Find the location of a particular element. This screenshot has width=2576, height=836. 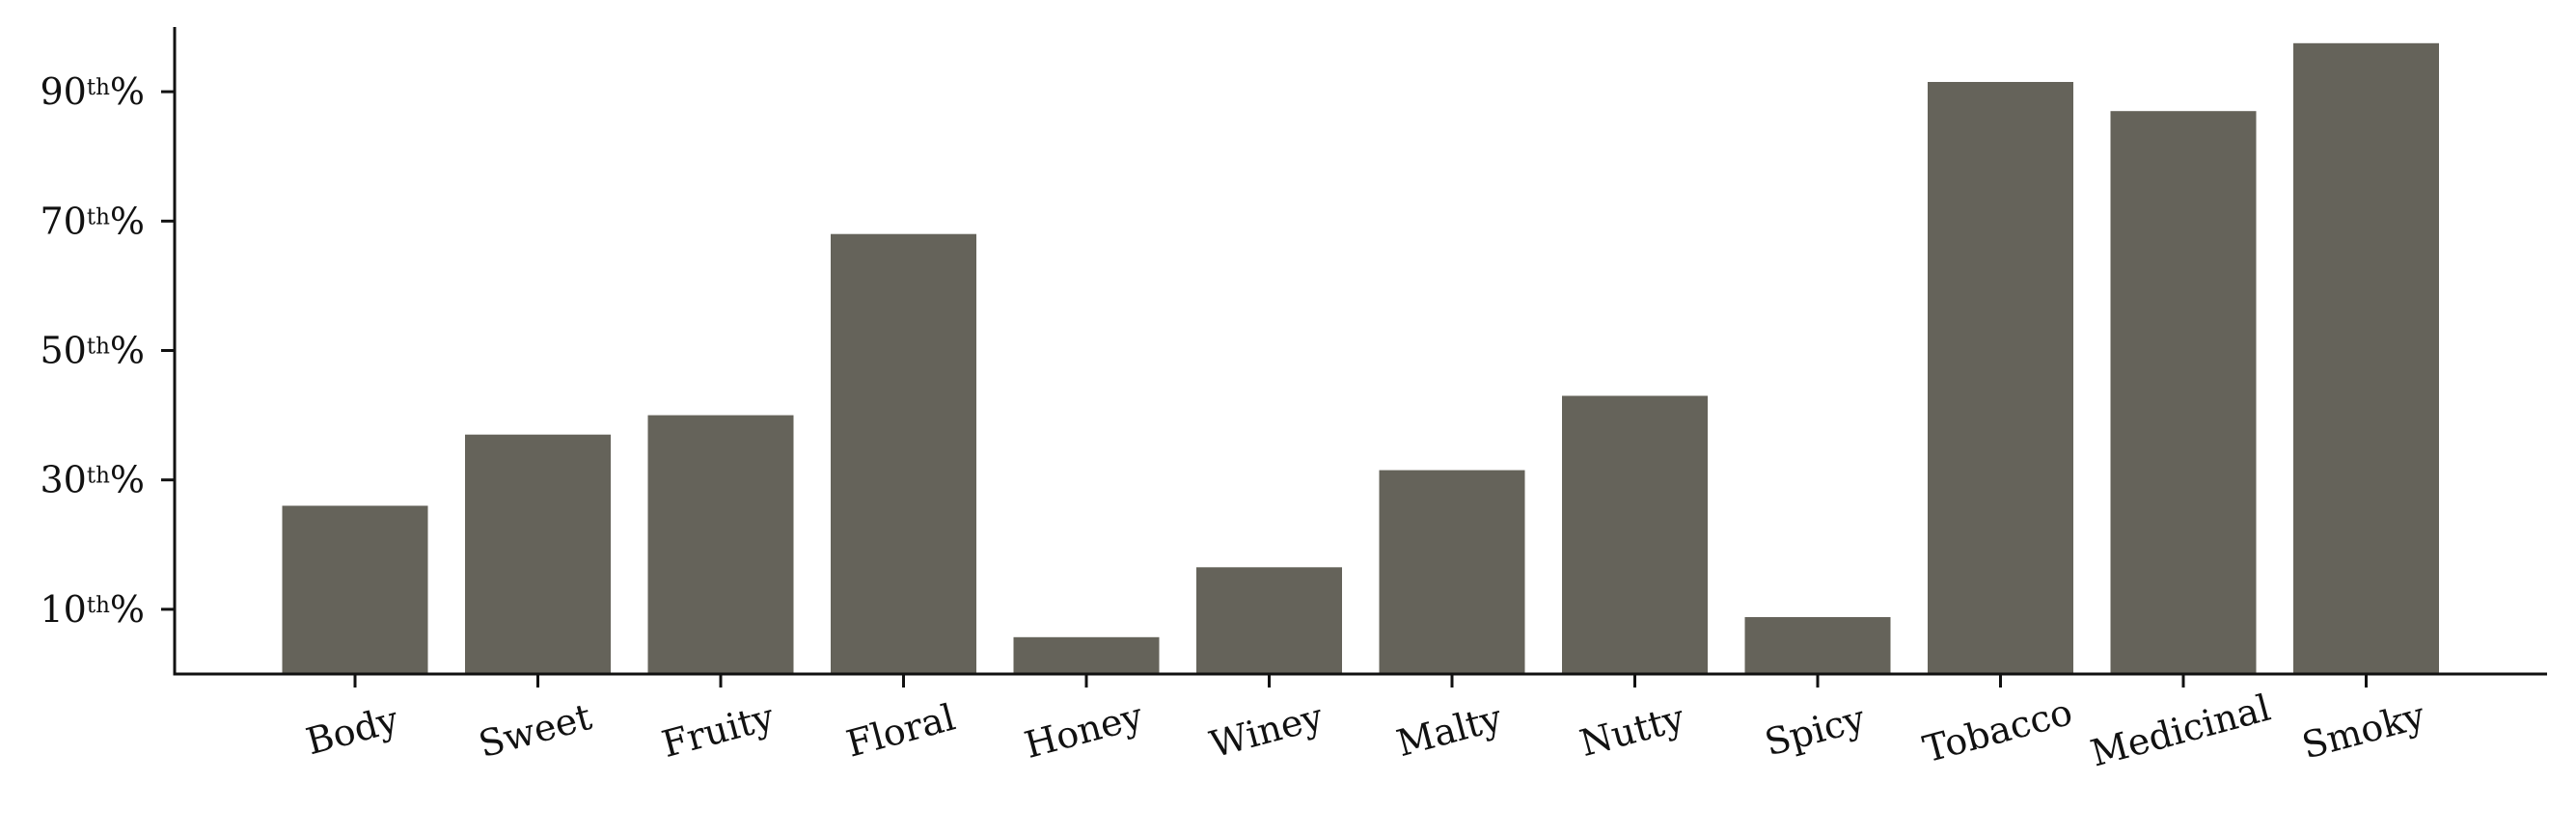

bar-tobacco is located at coordinates (2000, 378).